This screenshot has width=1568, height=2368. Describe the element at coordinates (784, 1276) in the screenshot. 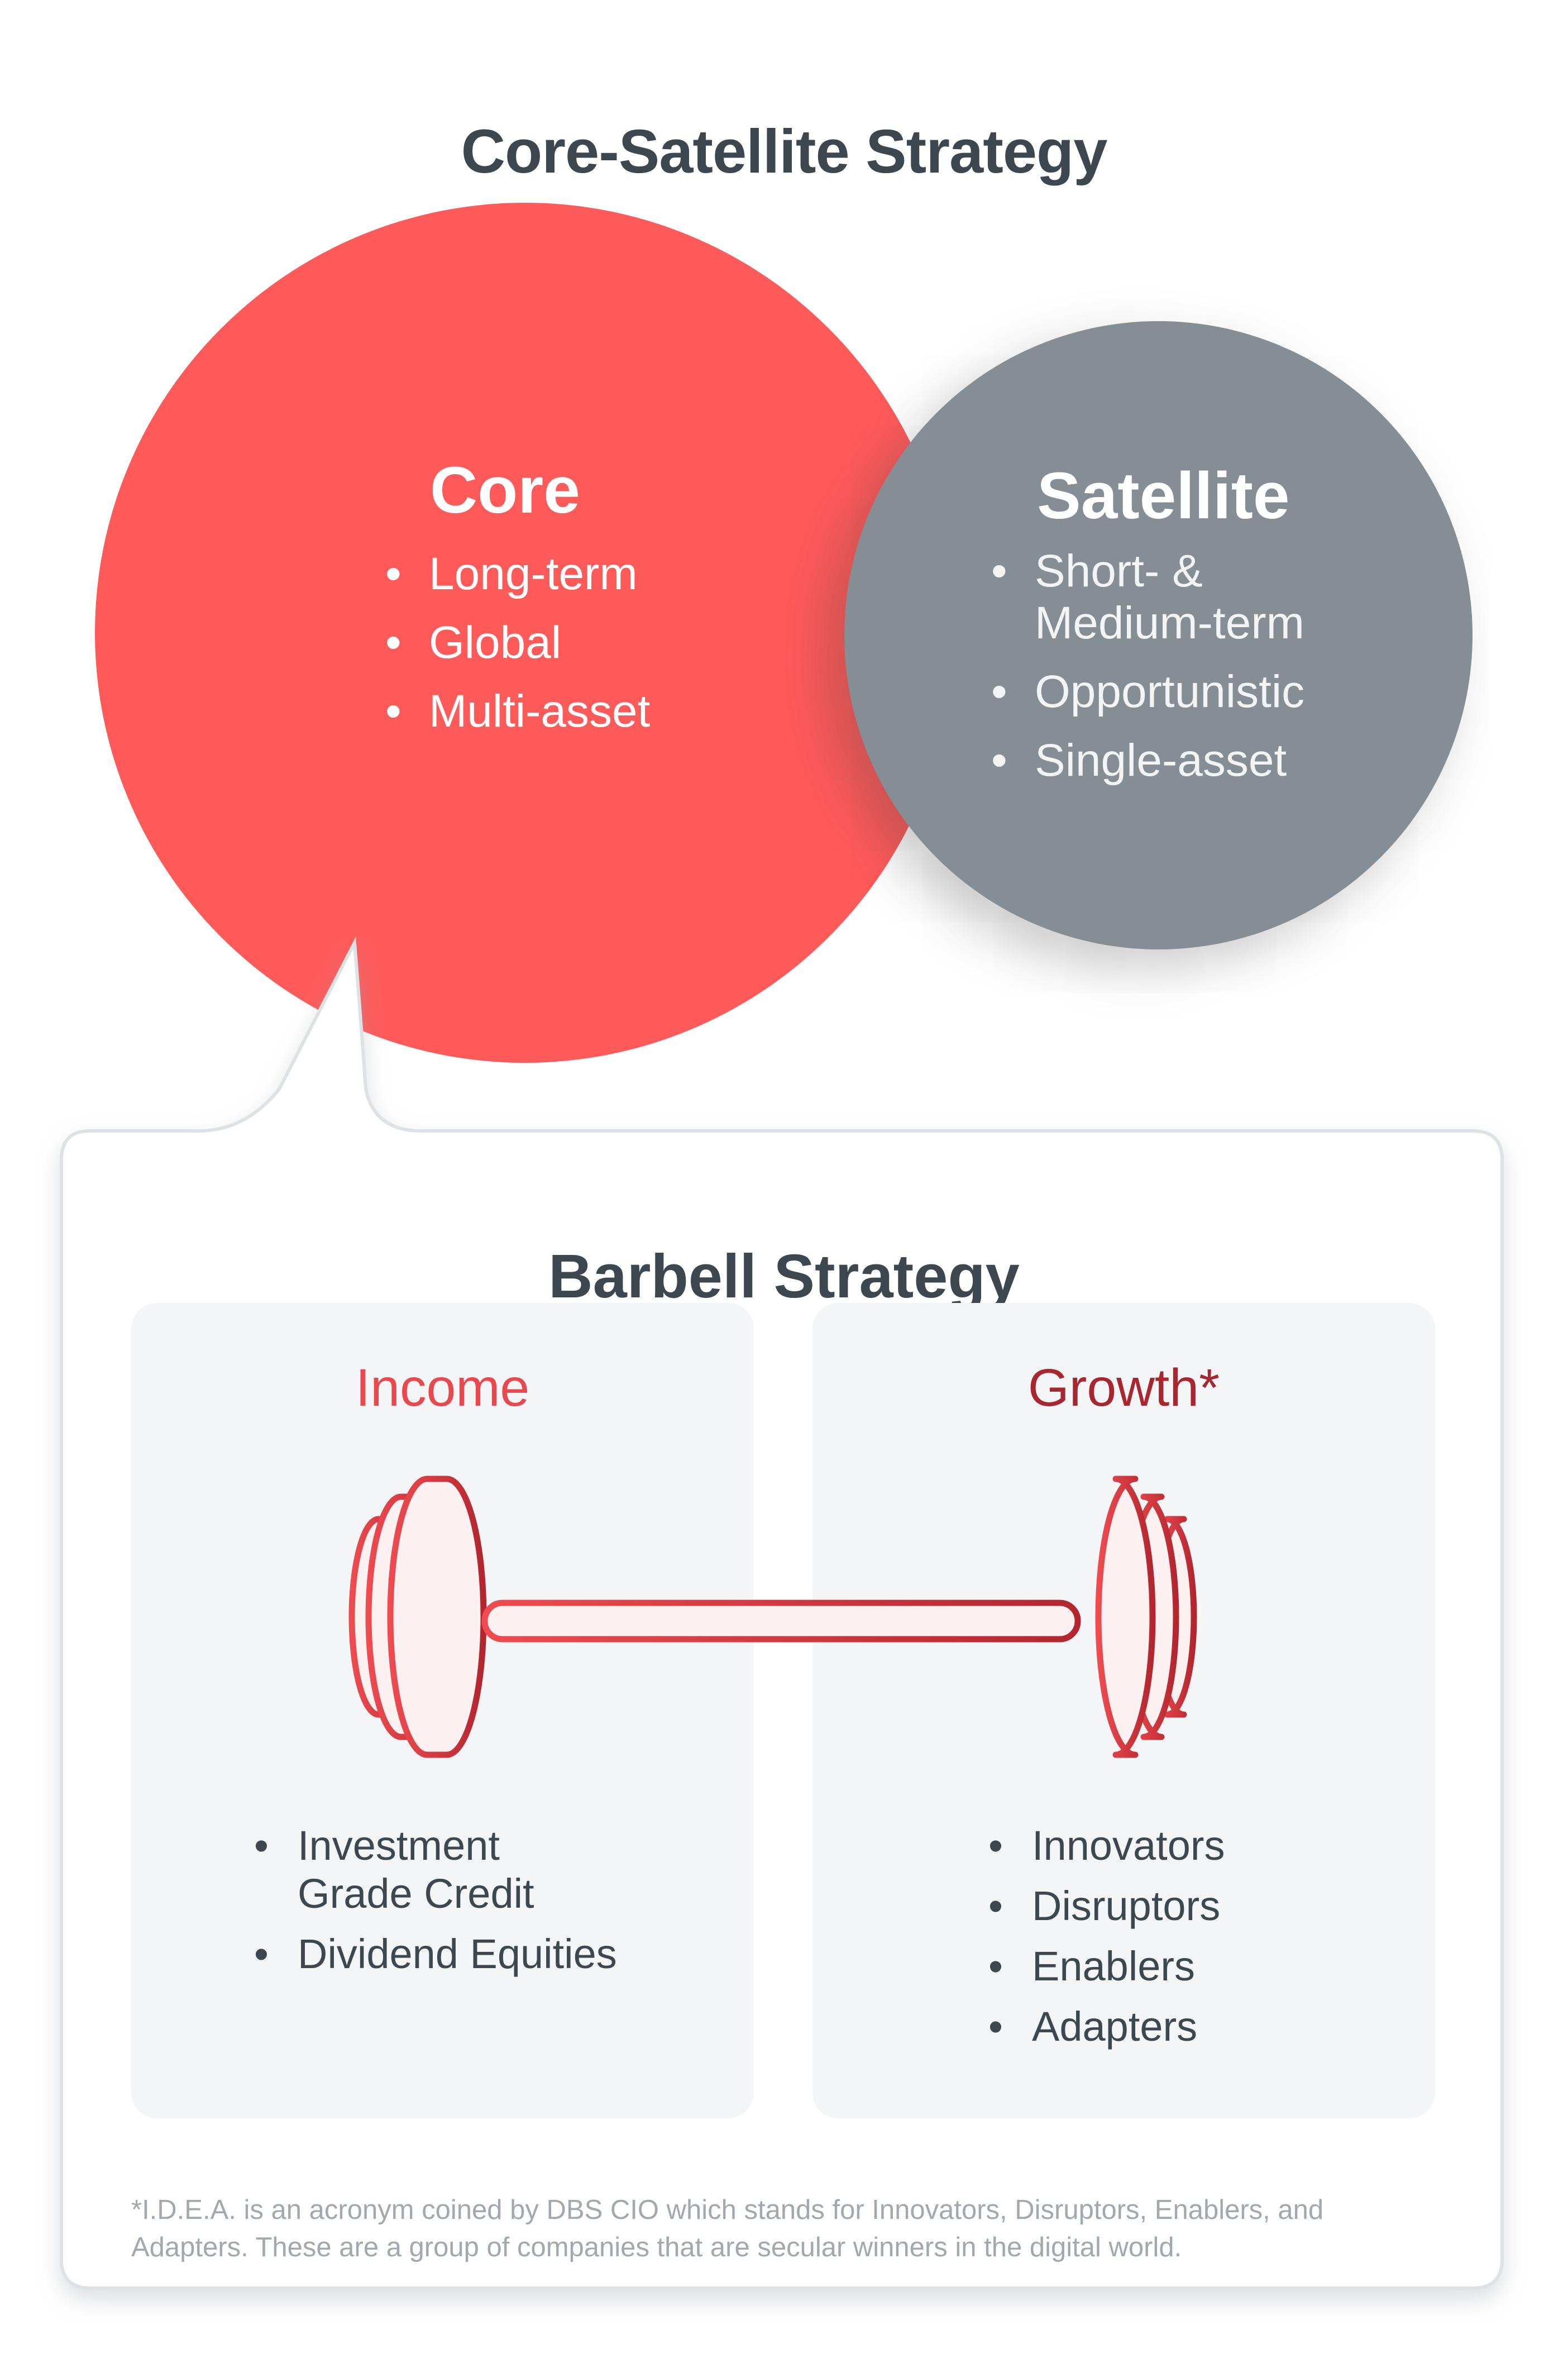

I see `barbell-title: Barbell Strategy` at that location.